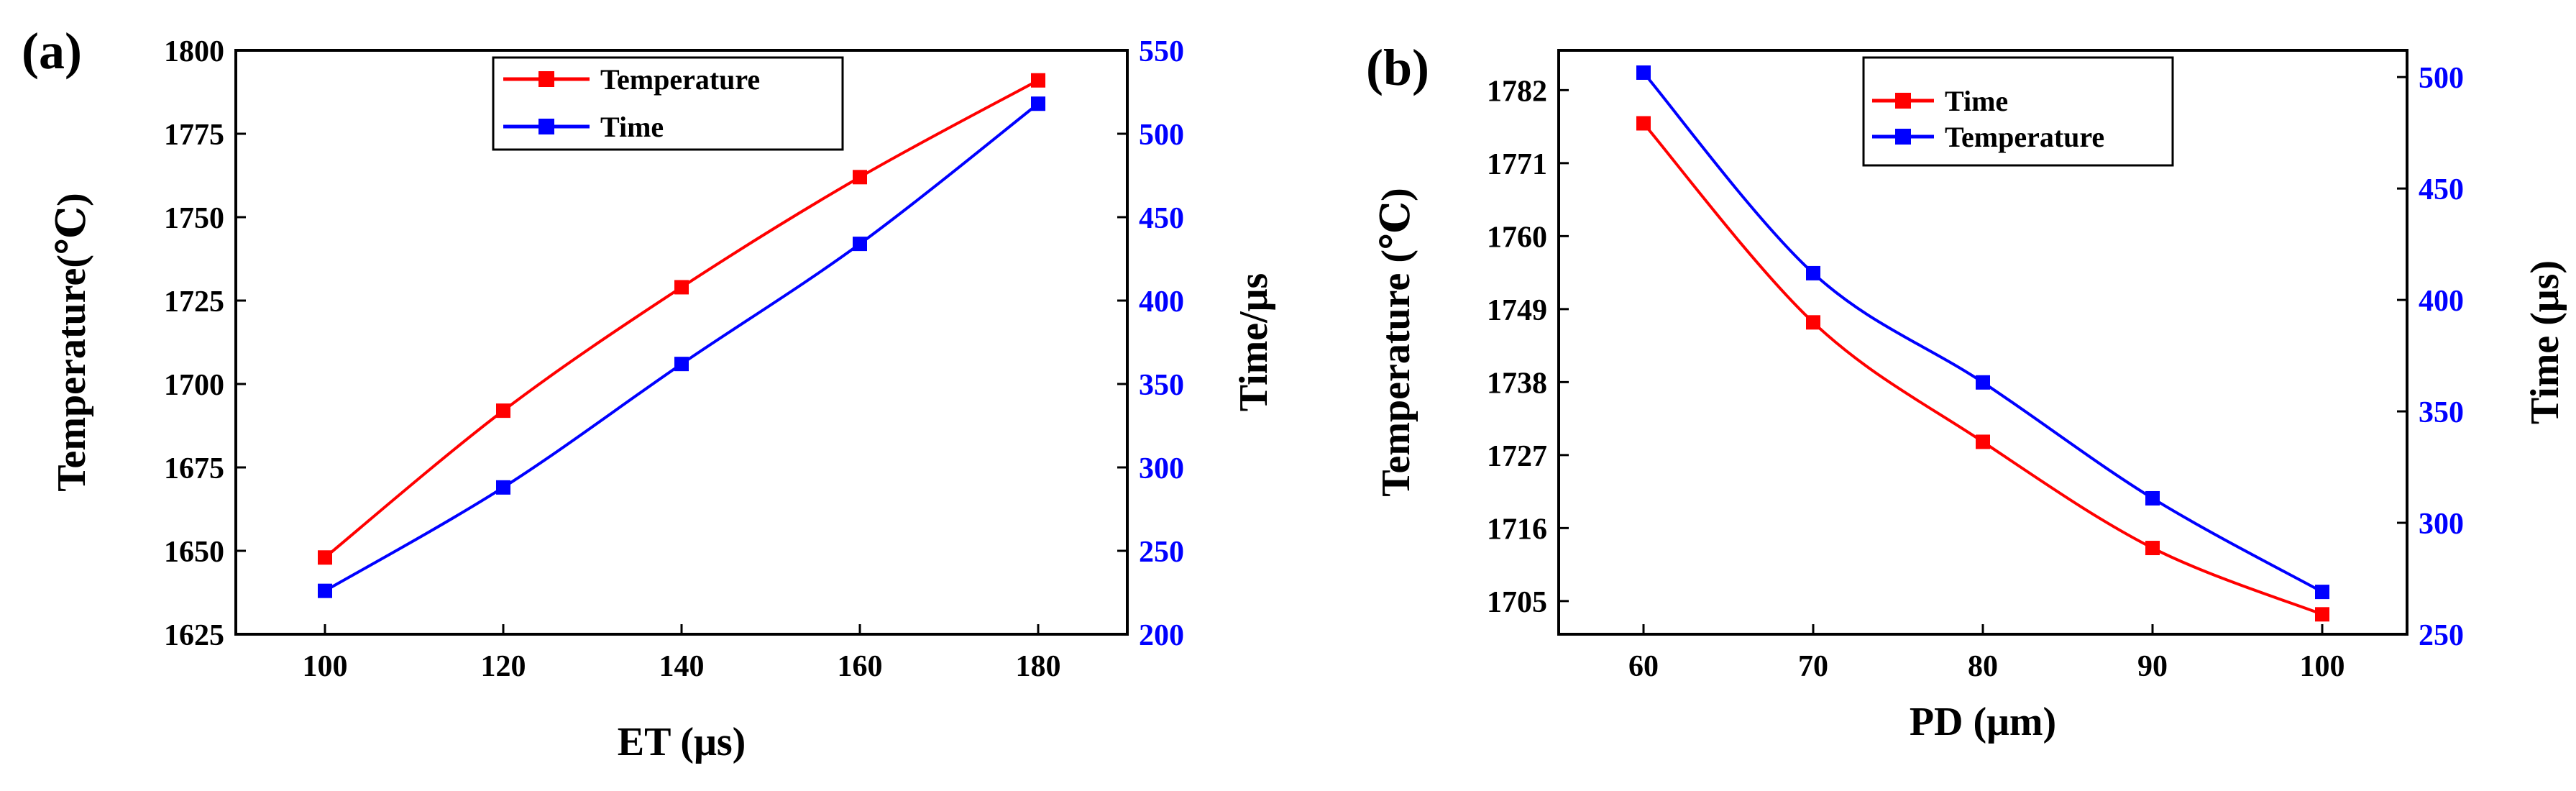  Describe the element at coordinates (1517, 384) in the screenshot. I see `y-tick-label-left: 1738` at that location.